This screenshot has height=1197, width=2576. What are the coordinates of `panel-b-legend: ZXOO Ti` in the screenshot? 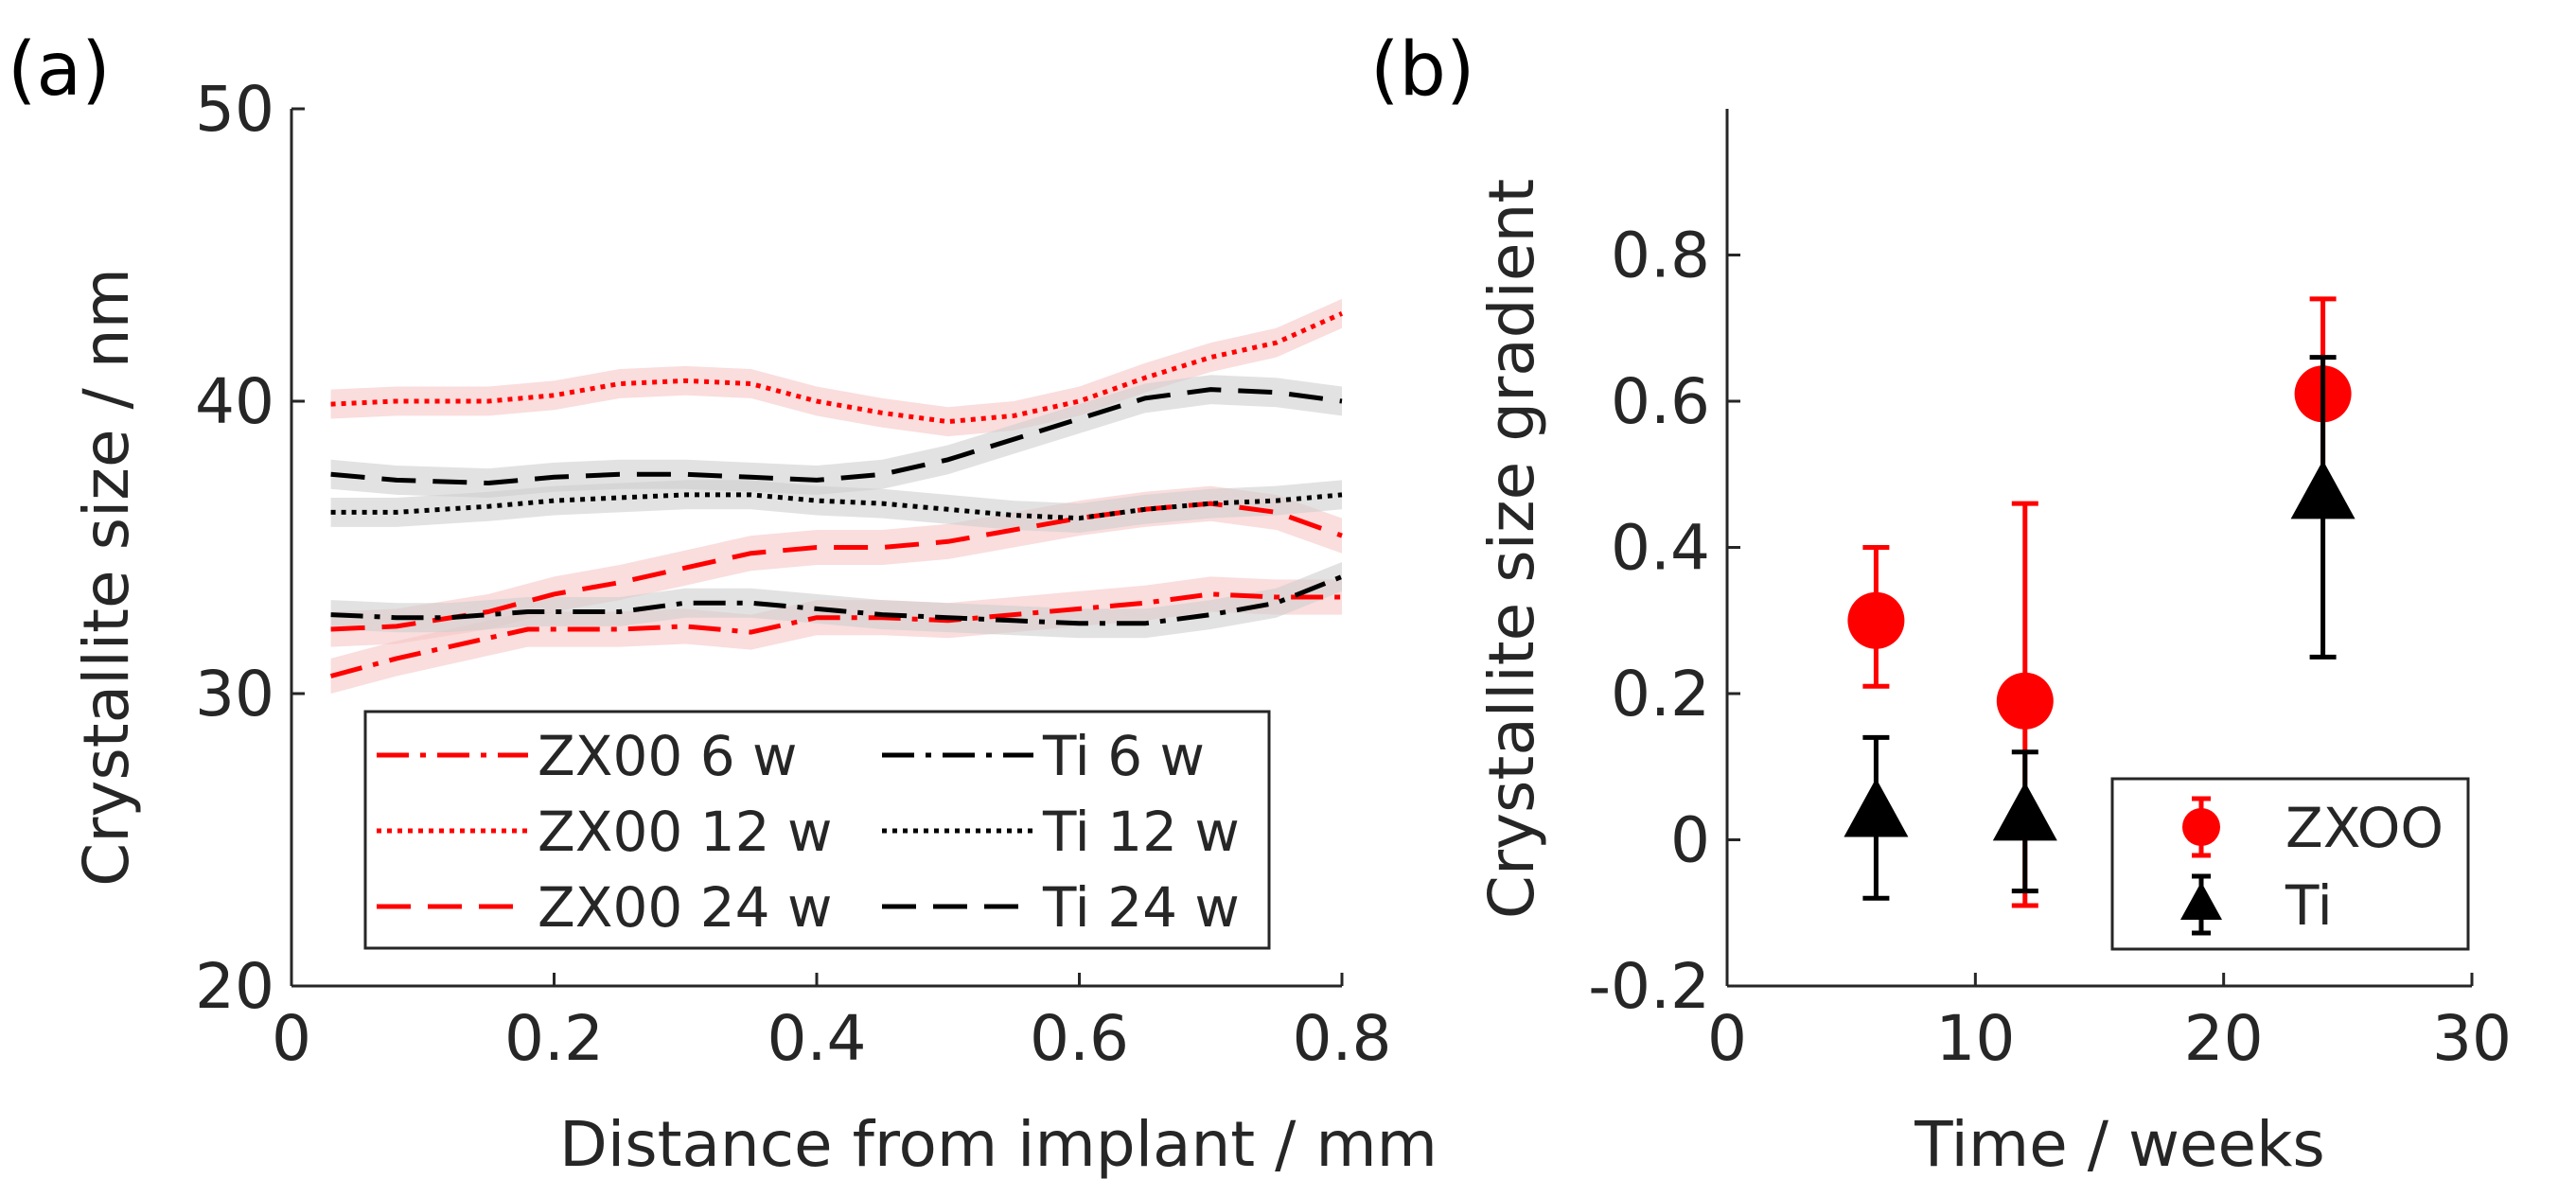 It's located at (2290, 864).